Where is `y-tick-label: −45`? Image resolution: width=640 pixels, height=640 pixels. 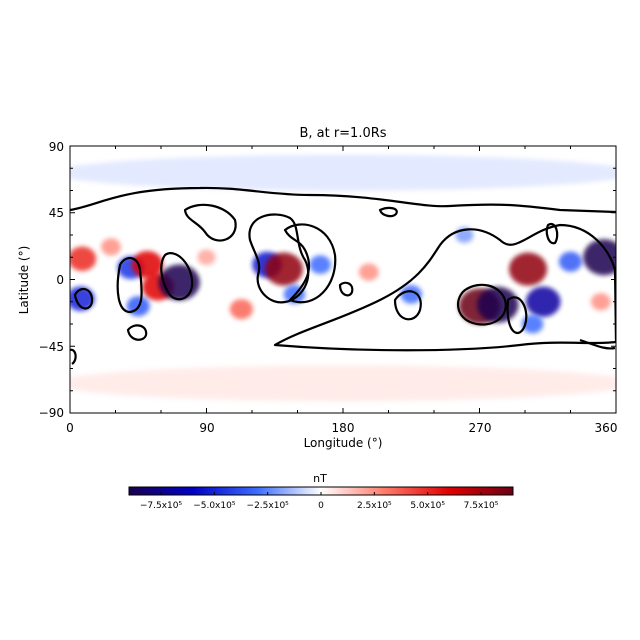 y-tick-label: −45 is located at coordinates (51, 347).